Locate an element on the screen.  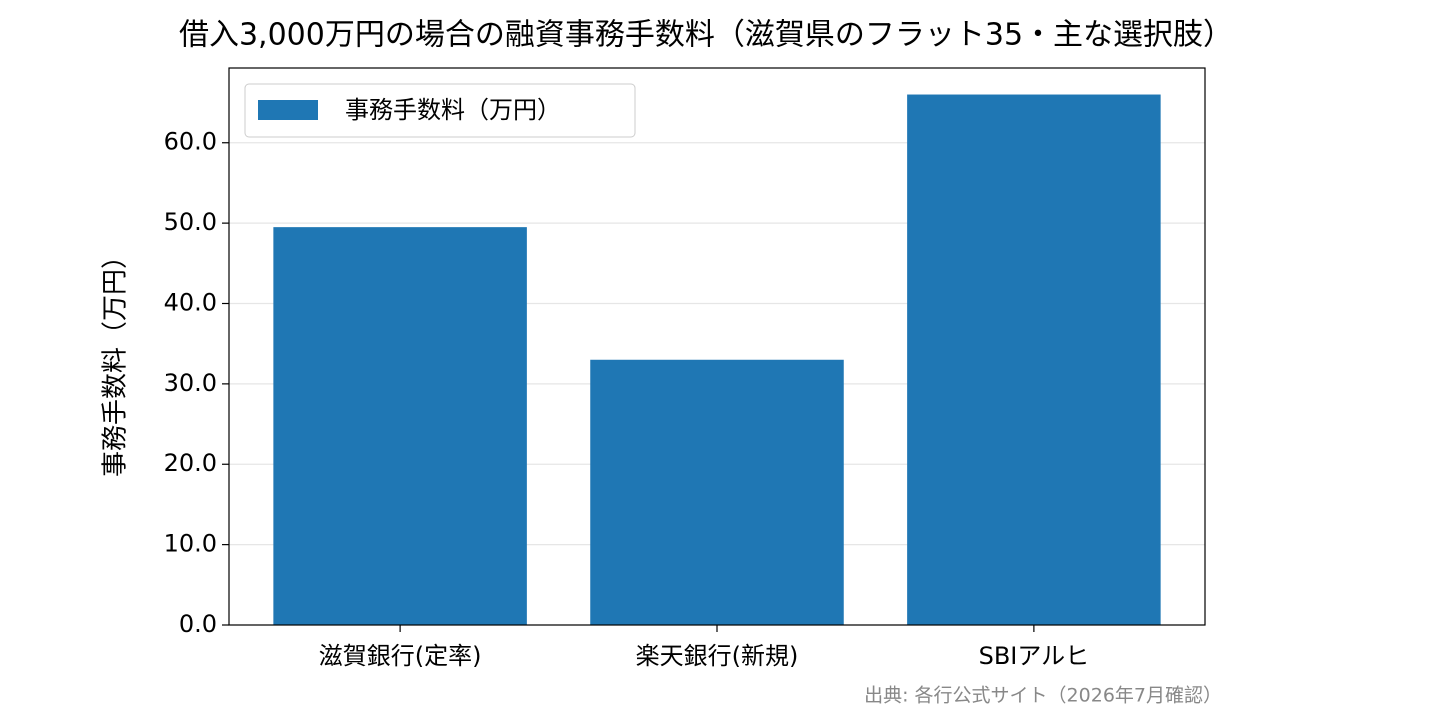
y-axis-label: 事務手数料（万円） is located at coordinates (116, 360).